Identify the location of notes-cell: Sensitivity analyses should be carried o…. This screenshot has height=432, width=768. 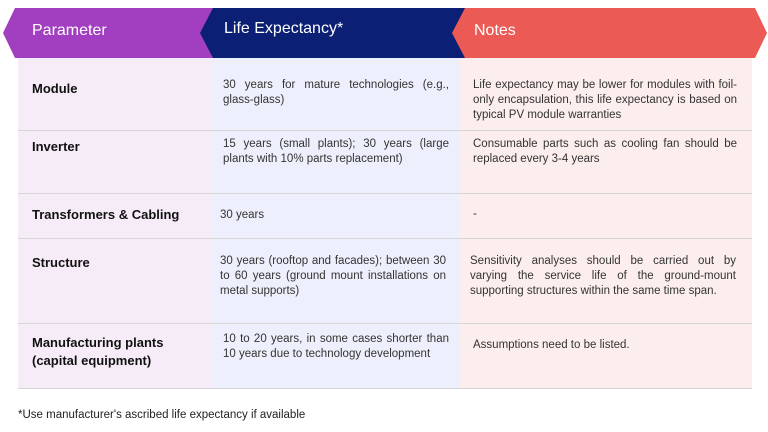
(603, 276).